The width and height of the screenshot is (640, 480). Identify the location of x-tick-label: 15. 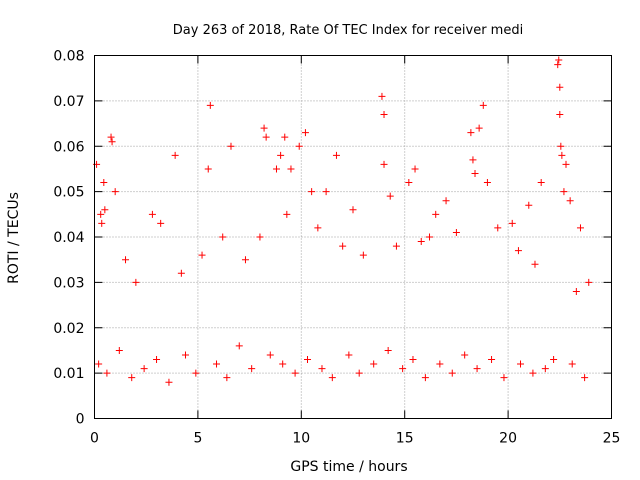
(405, 439).